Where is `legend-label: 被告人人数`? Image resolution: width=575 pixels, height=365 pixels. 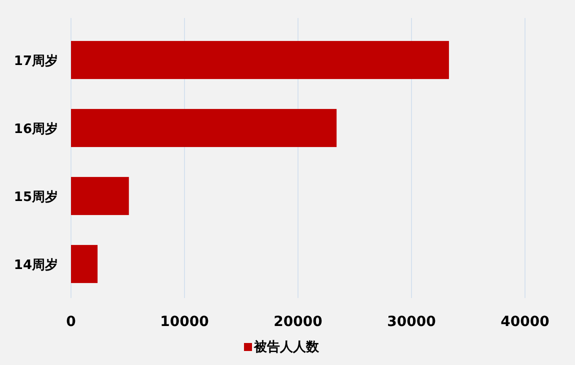
legend-label: 被告人人数 is located at coordinates (286, 347).